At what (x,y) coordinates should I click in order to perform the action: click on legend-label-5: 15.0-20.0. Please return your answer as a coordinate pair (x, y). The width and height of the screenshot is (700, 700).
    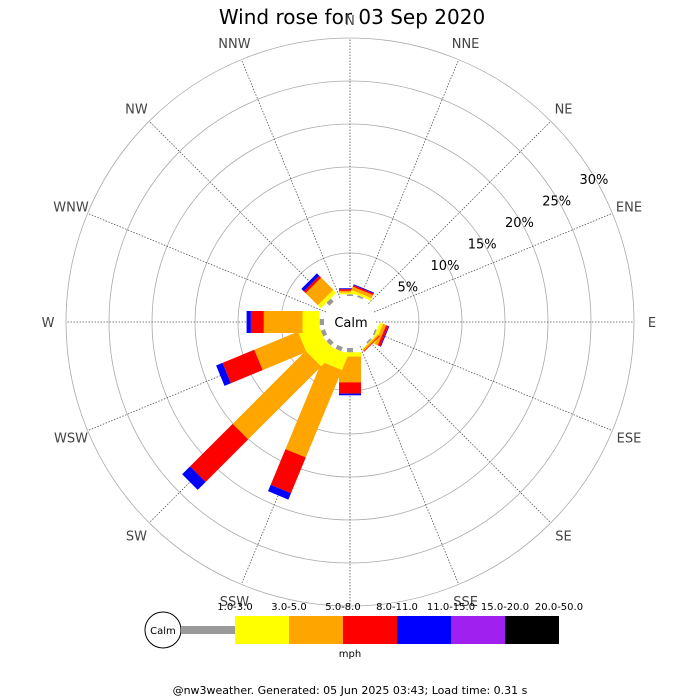
    Looking at the image, I should click on (505, 607).